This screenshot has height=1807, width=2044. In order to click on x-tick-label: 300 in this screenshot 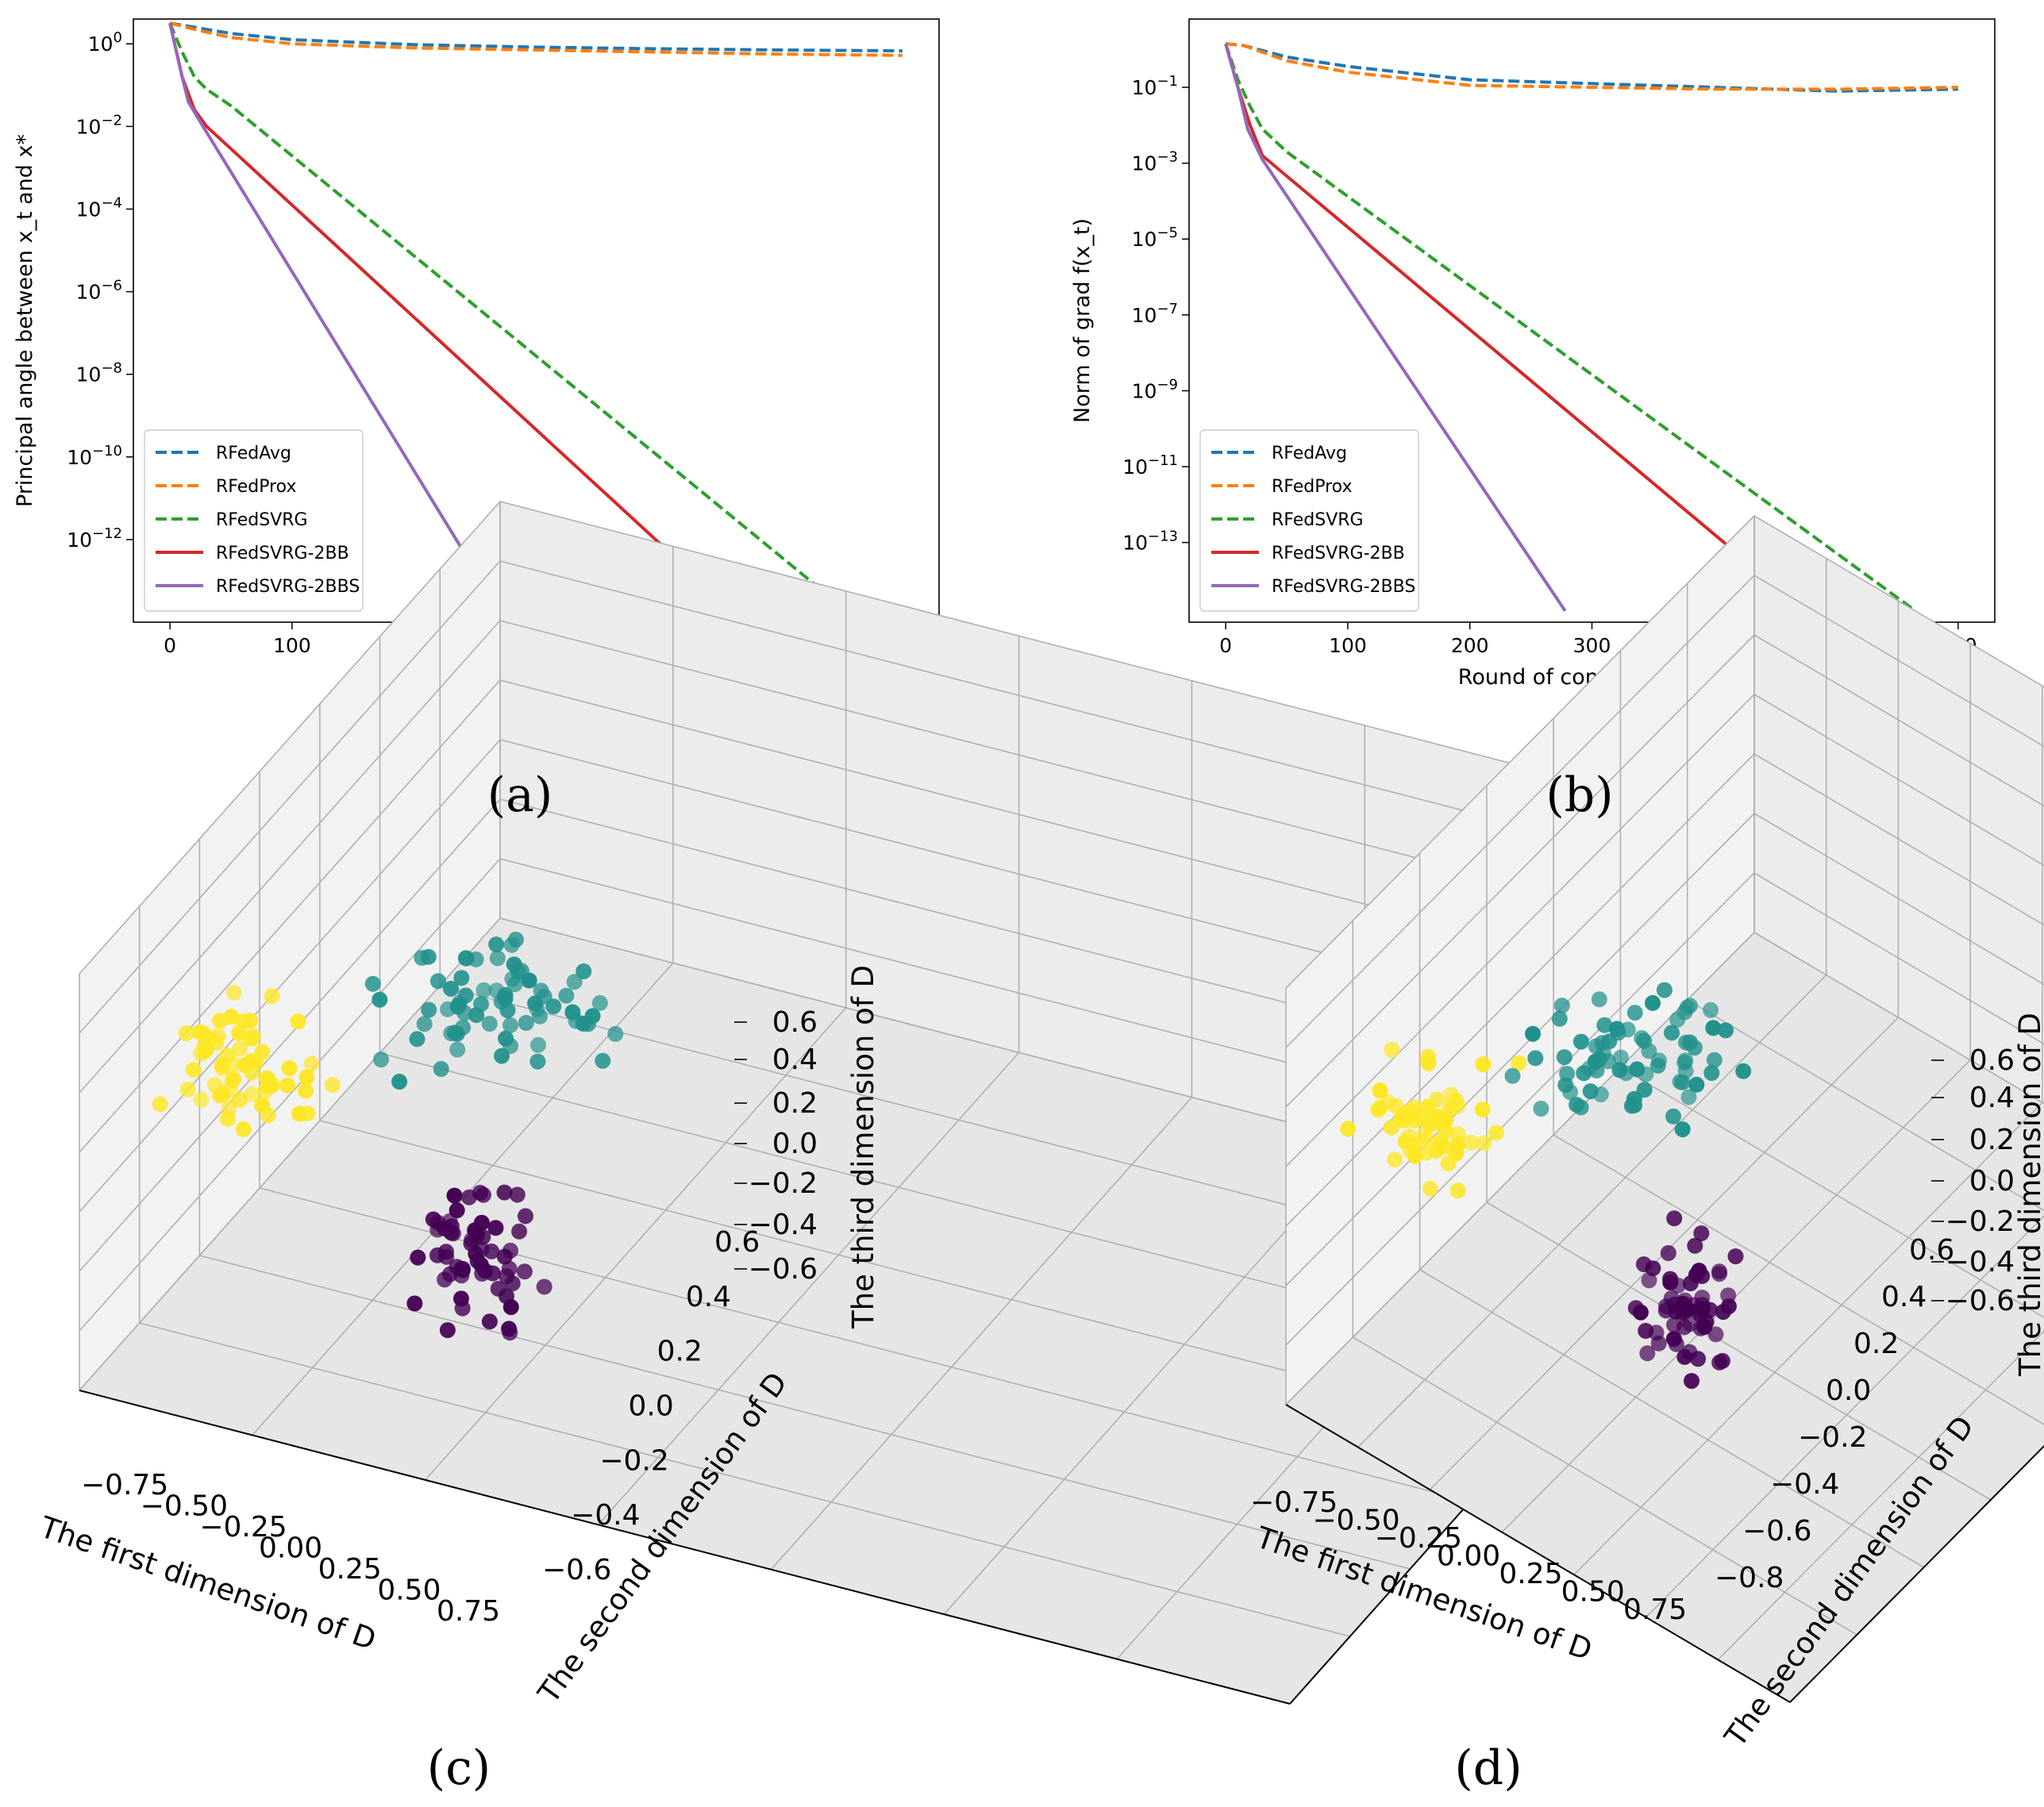, I will do `click(1592, 645)`.